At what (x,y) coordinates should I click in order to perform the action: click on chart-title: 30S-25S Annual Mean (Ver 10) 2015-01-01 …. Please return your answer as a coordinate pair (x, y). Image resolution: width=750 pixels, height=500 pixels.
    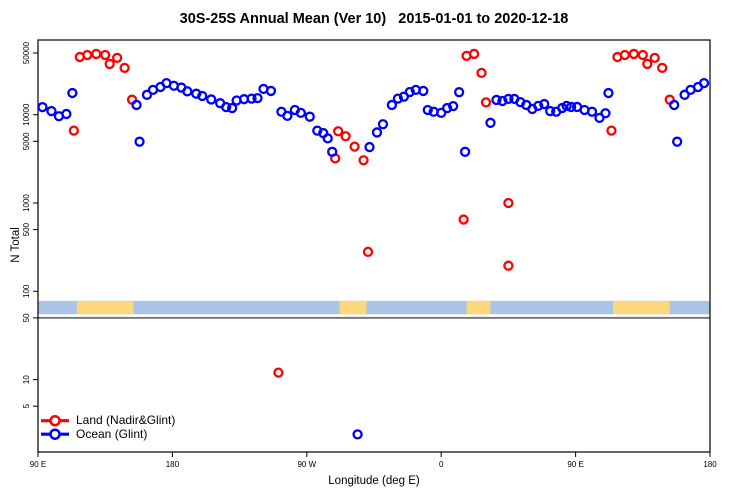
    Looking at the image, I should click on (374, 19).